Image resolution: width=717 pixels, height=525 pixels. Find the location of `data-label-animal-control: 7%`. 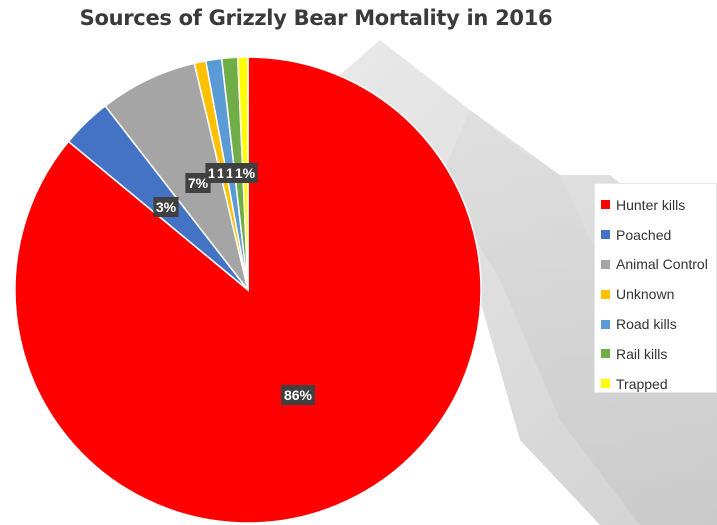

data-label-animal-control: 7% is located at coordinates (198, 183).